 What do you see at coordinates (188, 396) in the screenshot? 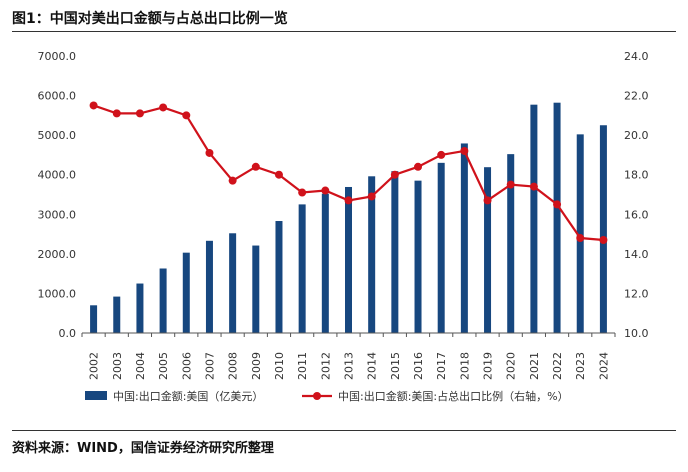
I see `legend-label-bar: 中国:出口金额:美国（亿美元）` at bounding box center [188, 396].